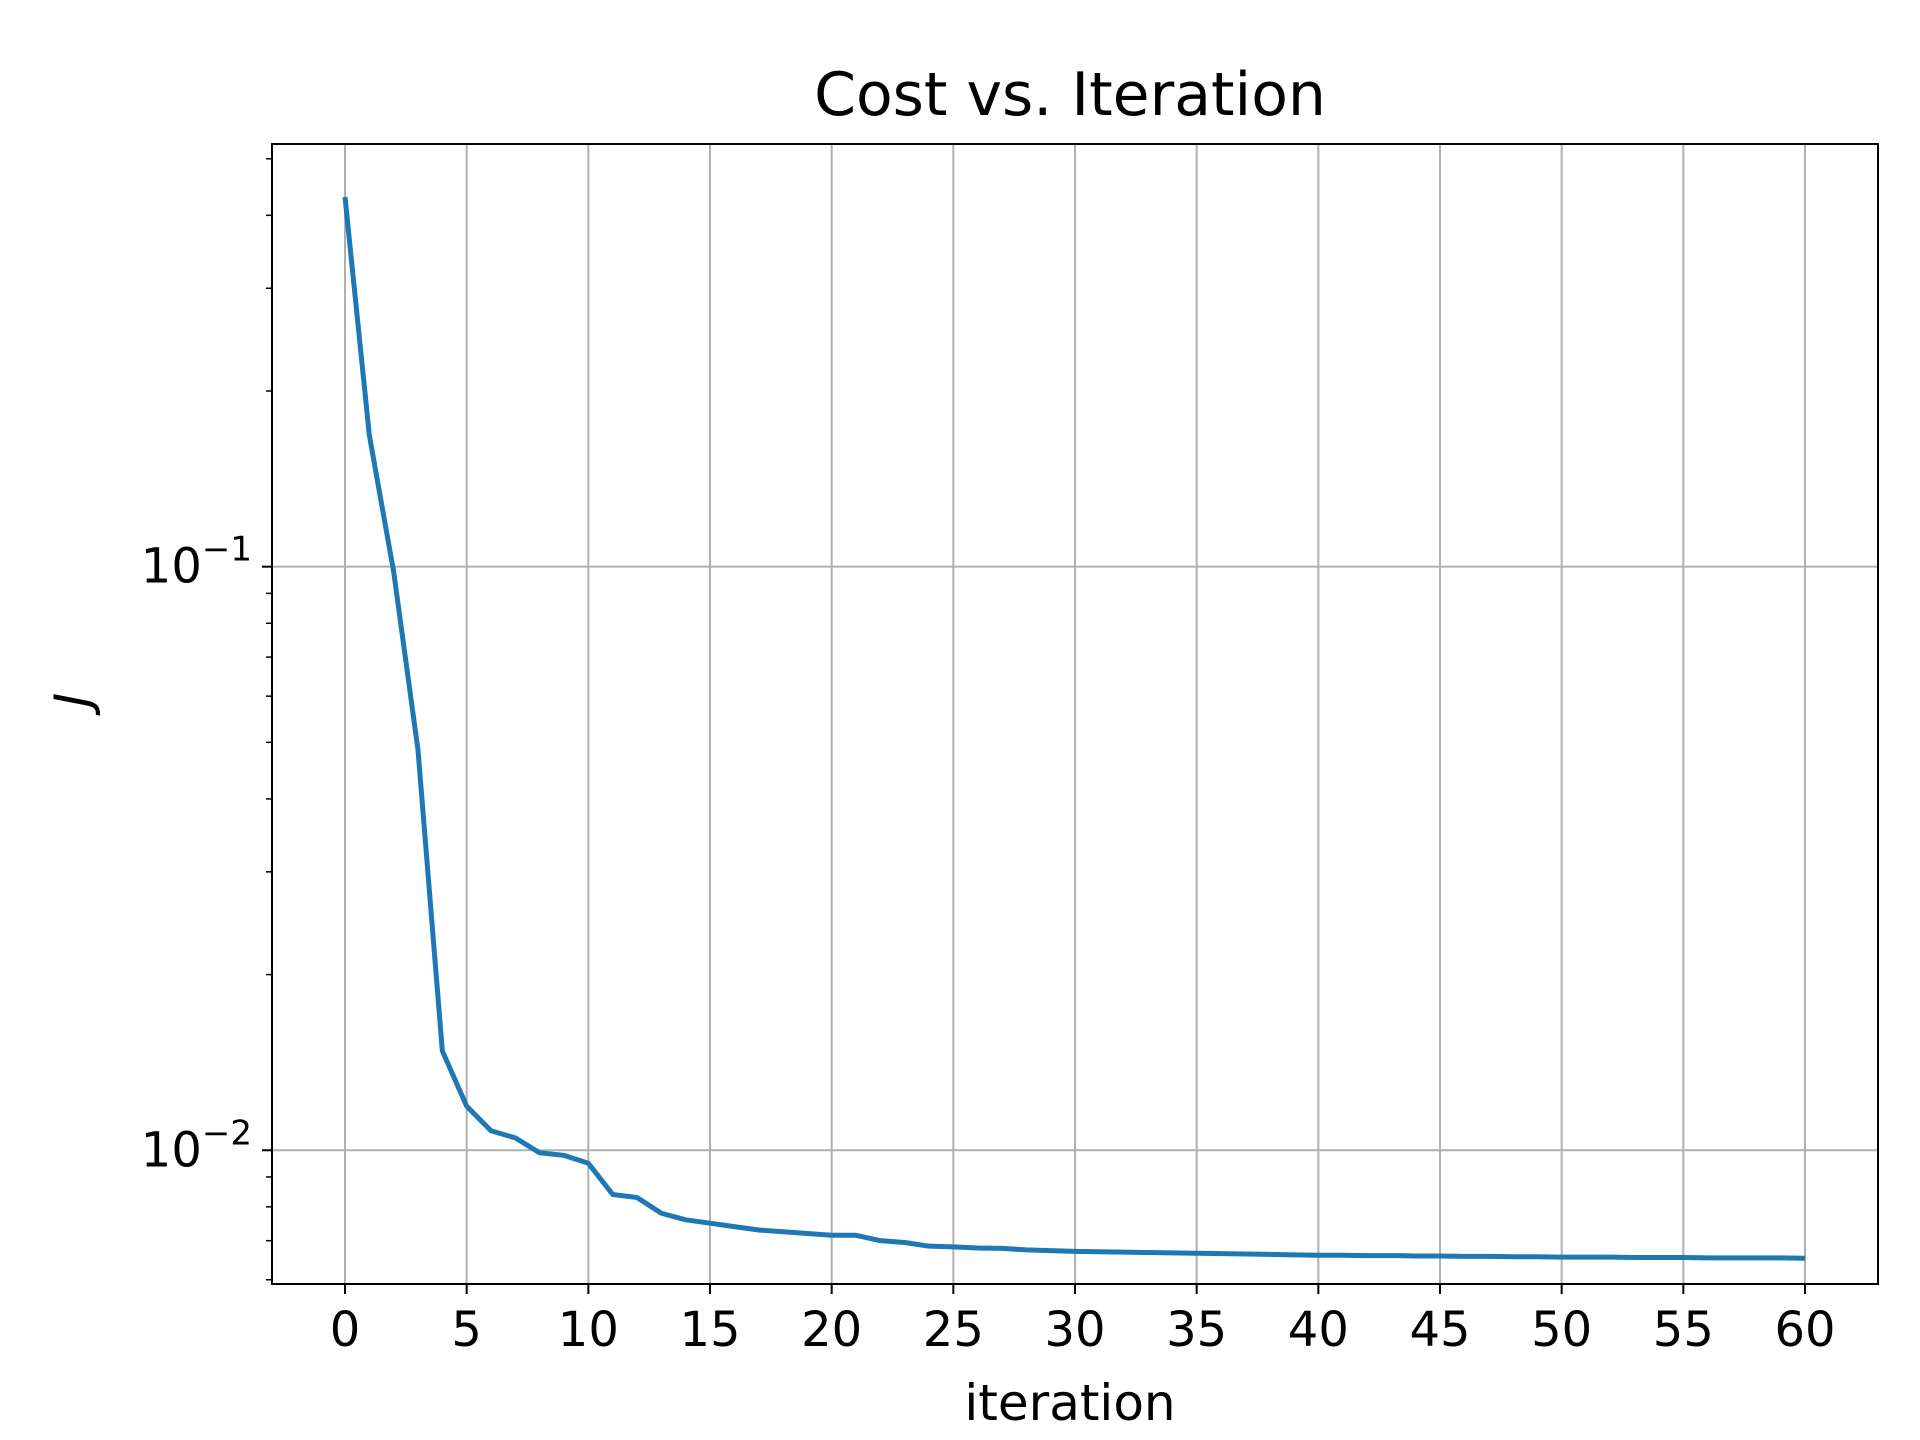 The height and width of the screenshot is (1440, 1920). Describe the element at coordinates (1318, 1330) in the screenshot. I see `x-tick-label: 40` at that location.